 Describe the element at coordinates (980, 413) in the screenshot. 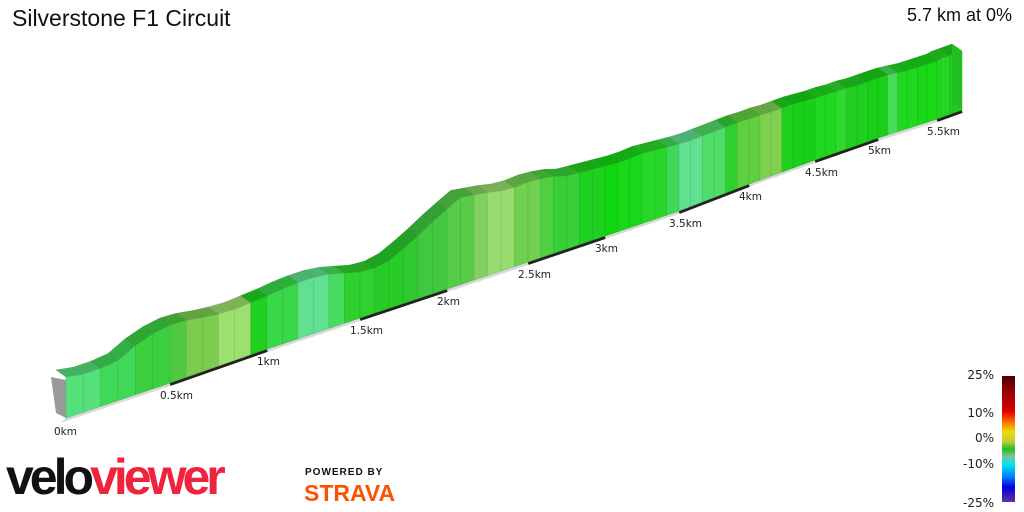

I see `legend-label: 10%` at that location.